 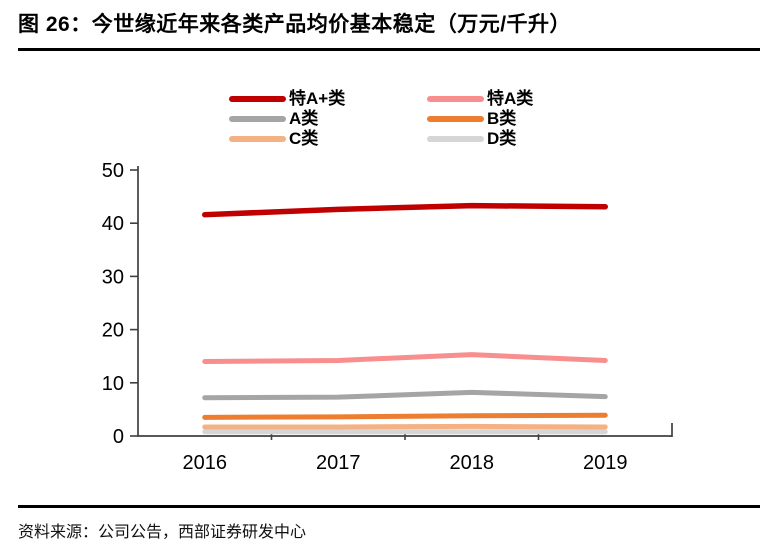 I want to click on legend-swatch-te-a-plus, so click(x=257, y=99).